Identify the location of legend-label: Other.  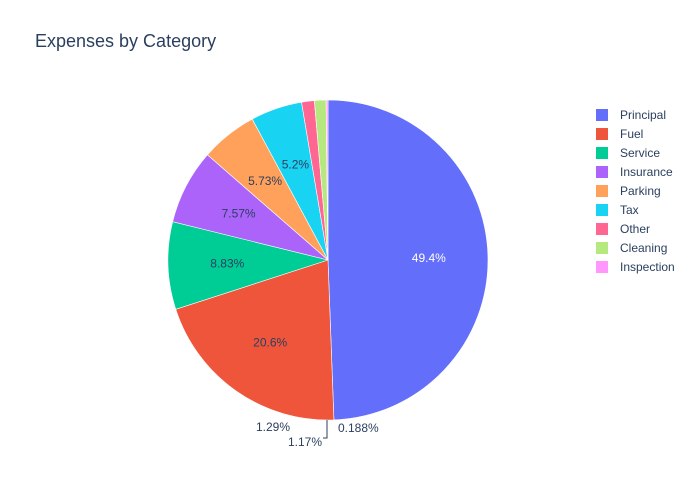
(635, 229).